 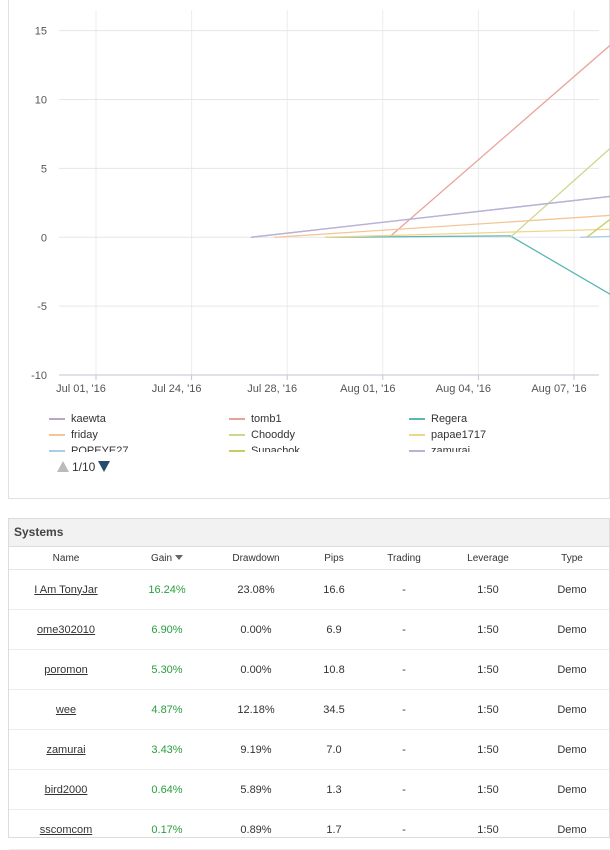 I want to click on pips-value: 34.5, so click(x=333, y=710).